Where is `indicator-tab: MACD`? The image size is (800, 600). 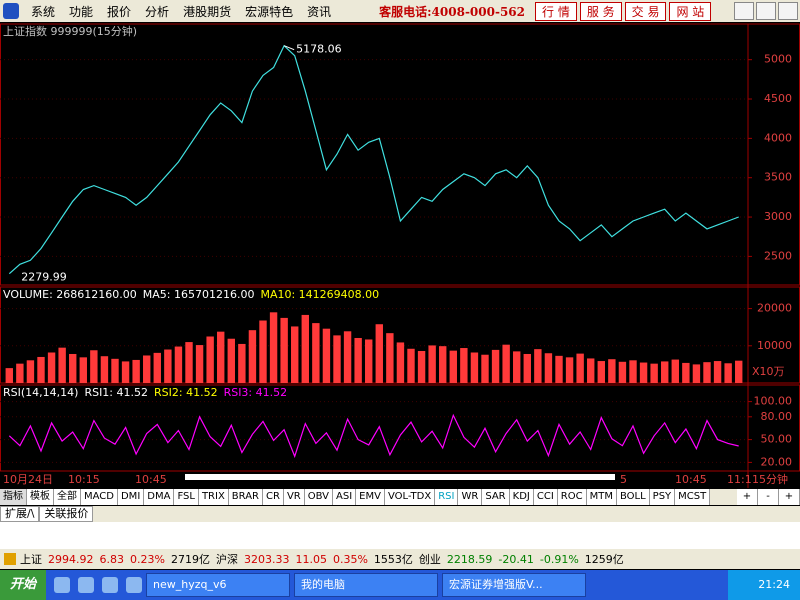
indicator-tab: MACD is located at coordinates (99, 497).